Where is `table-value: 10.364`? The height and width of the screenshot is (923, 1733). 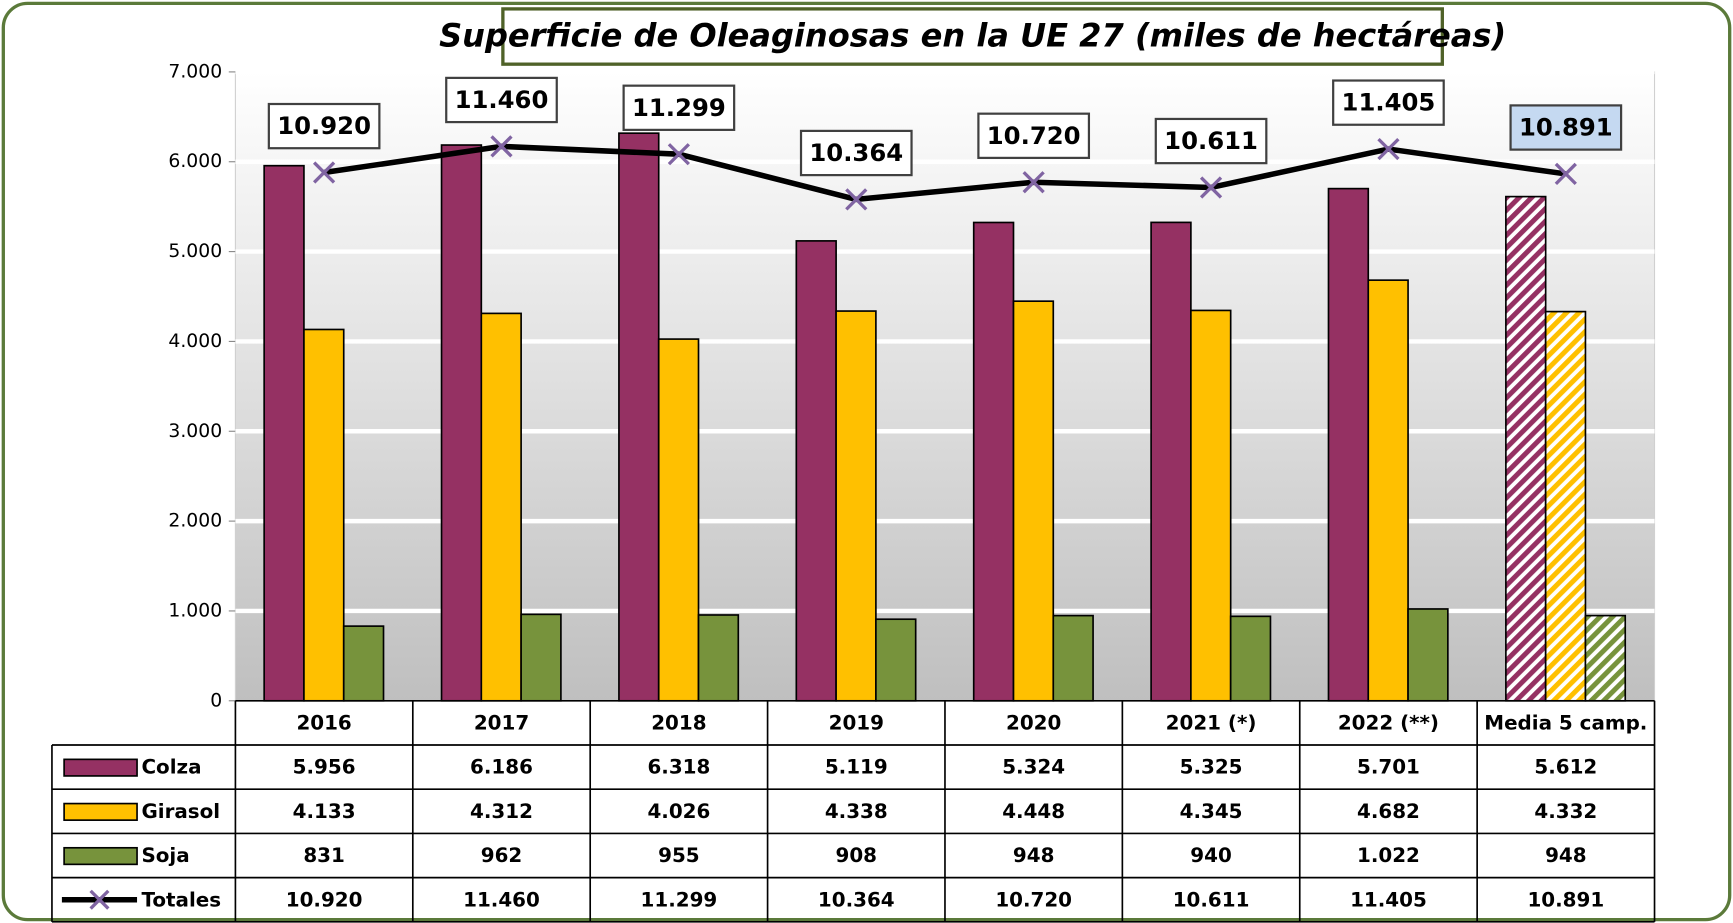
table-value: 10.364 is located at coordinates (856, 899).